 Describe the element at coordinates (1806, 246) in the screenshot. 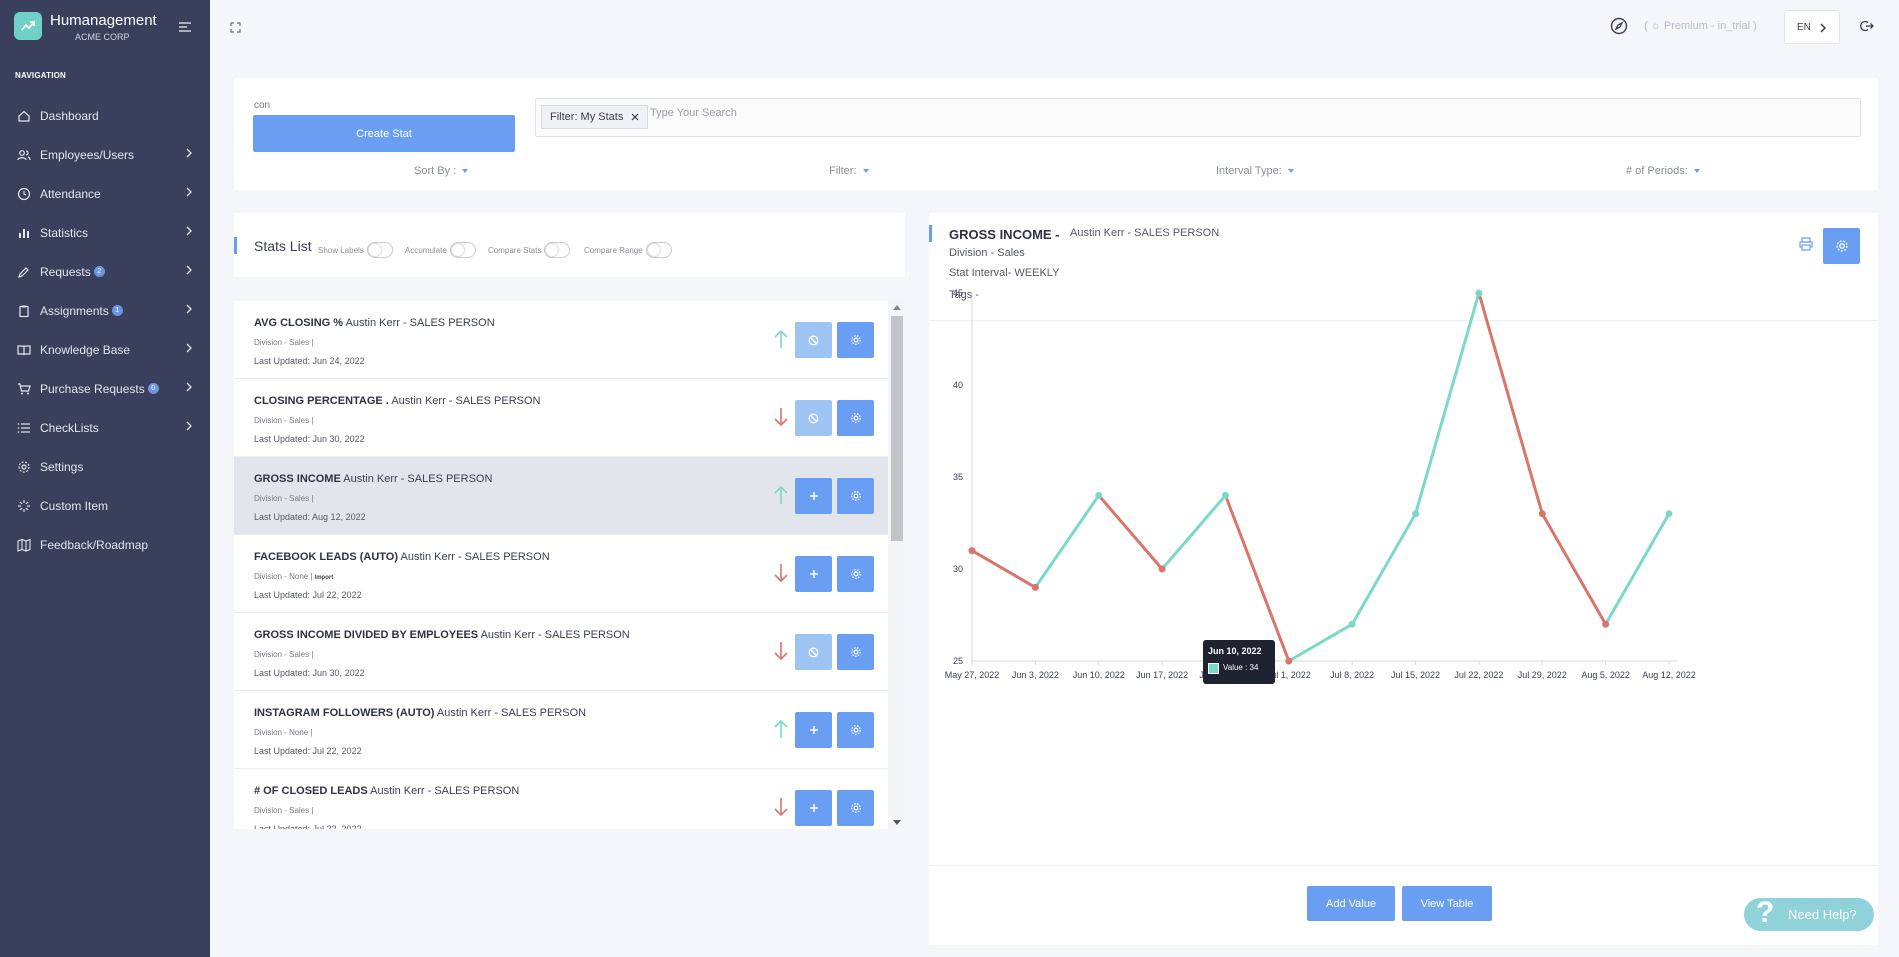

I see `print-icon` at that location.